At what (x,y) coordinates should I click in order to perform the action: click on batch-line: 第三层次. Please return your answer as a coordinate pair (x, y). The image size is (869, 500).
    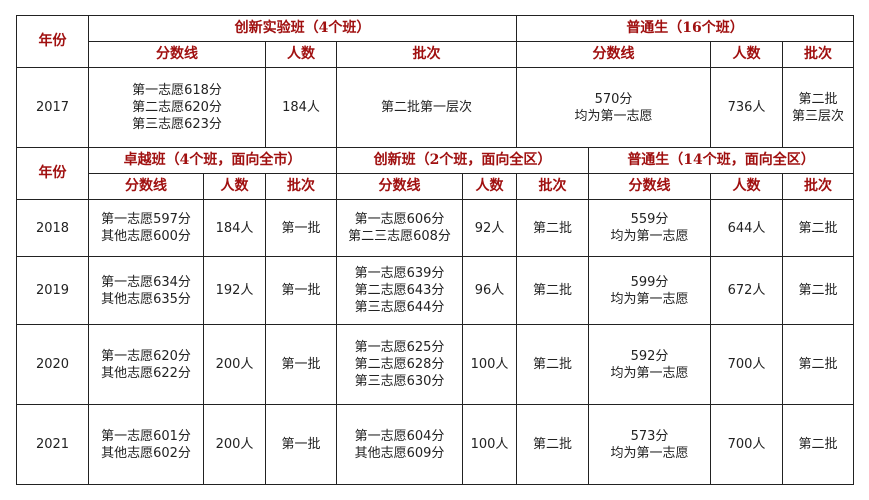
    Looking at the image, I should click on (818, 116).